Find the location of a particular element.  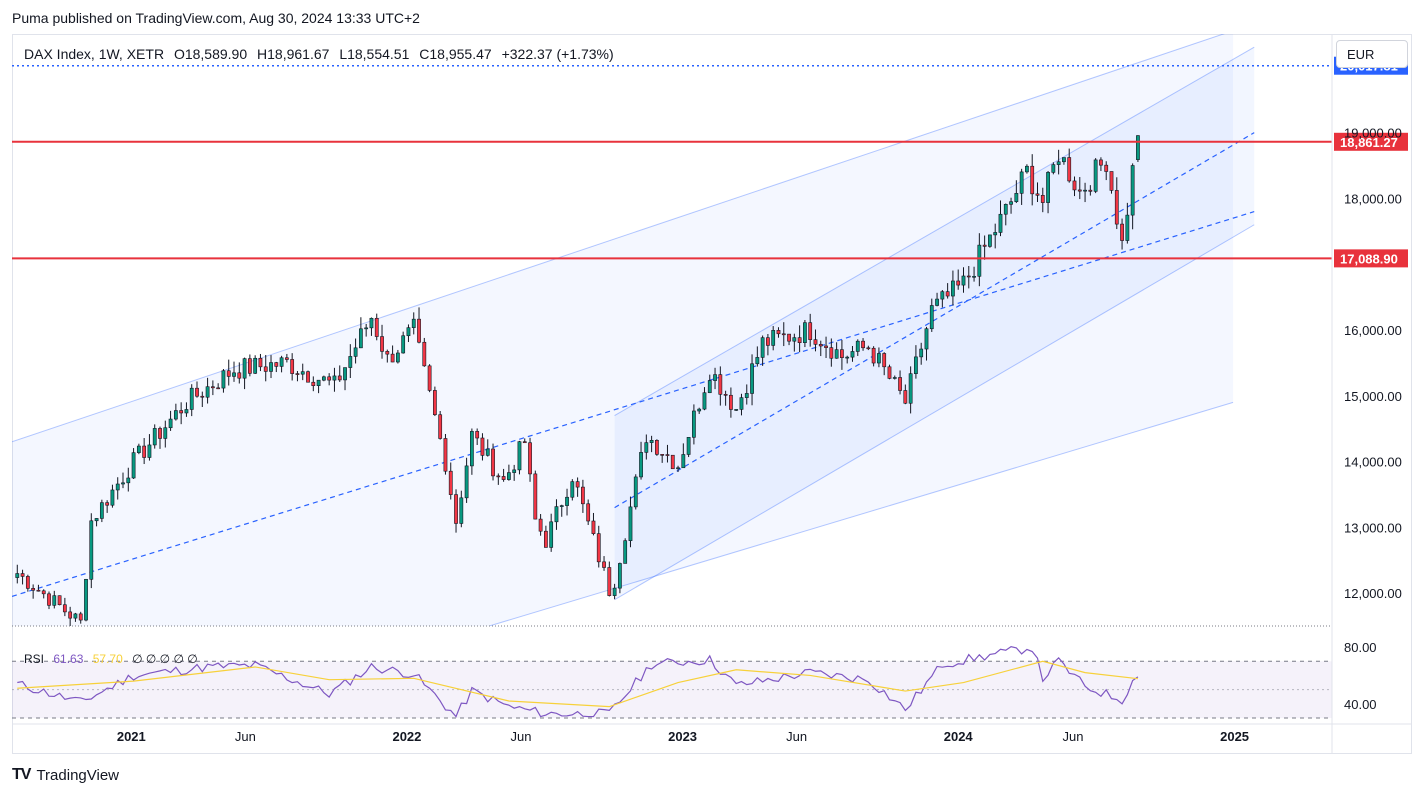

rsi-y-tick-label: 40.00 is located at coordinates (1360, 704).